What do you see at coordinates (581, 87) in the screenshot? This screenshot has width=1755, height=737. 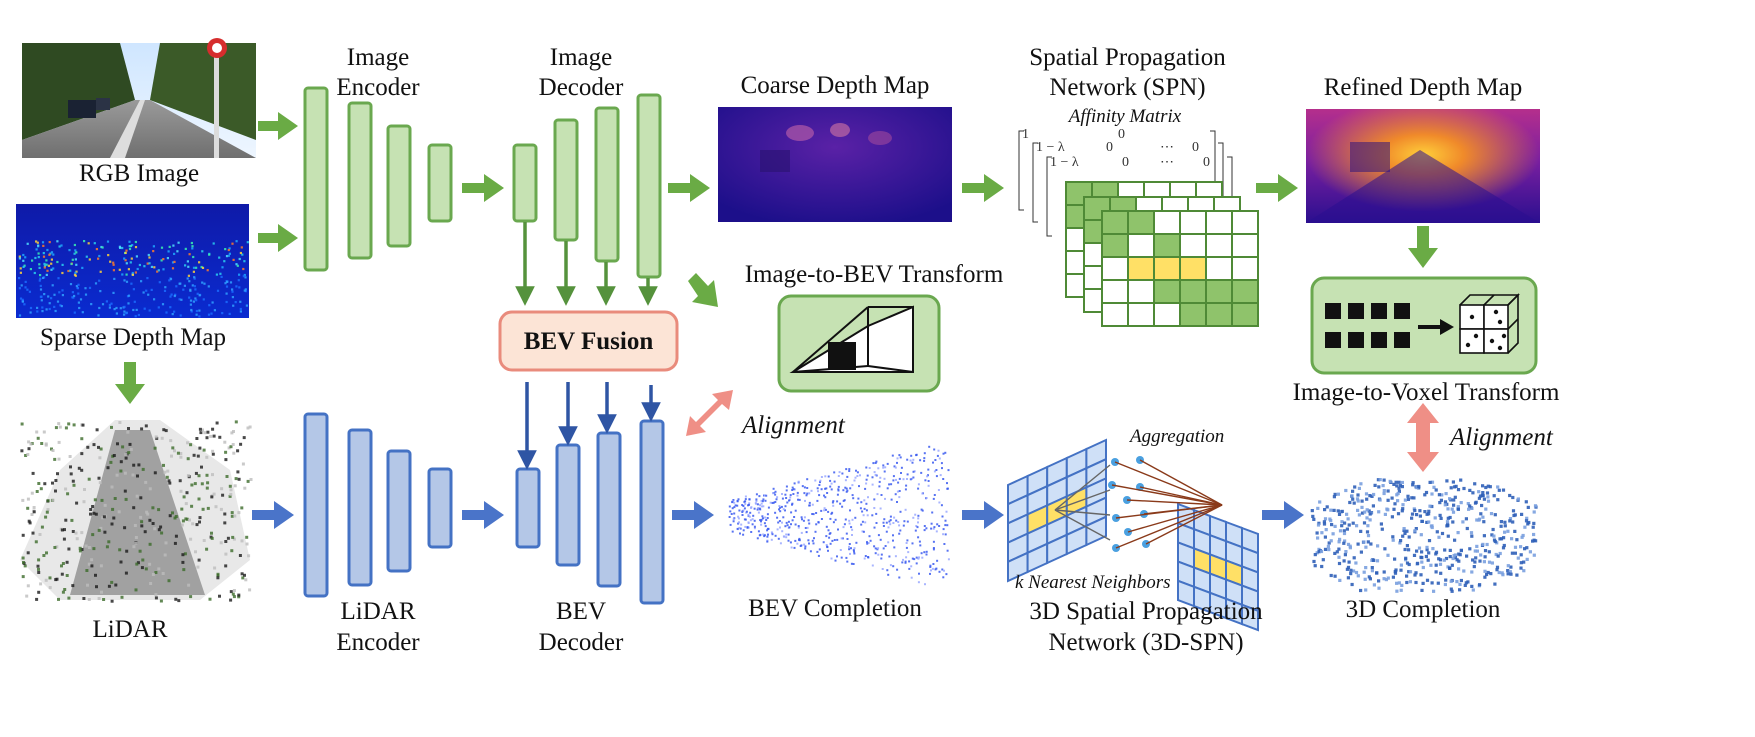 I see `image-decoder-label-2: Decoder` at bounding box center [581, 87].